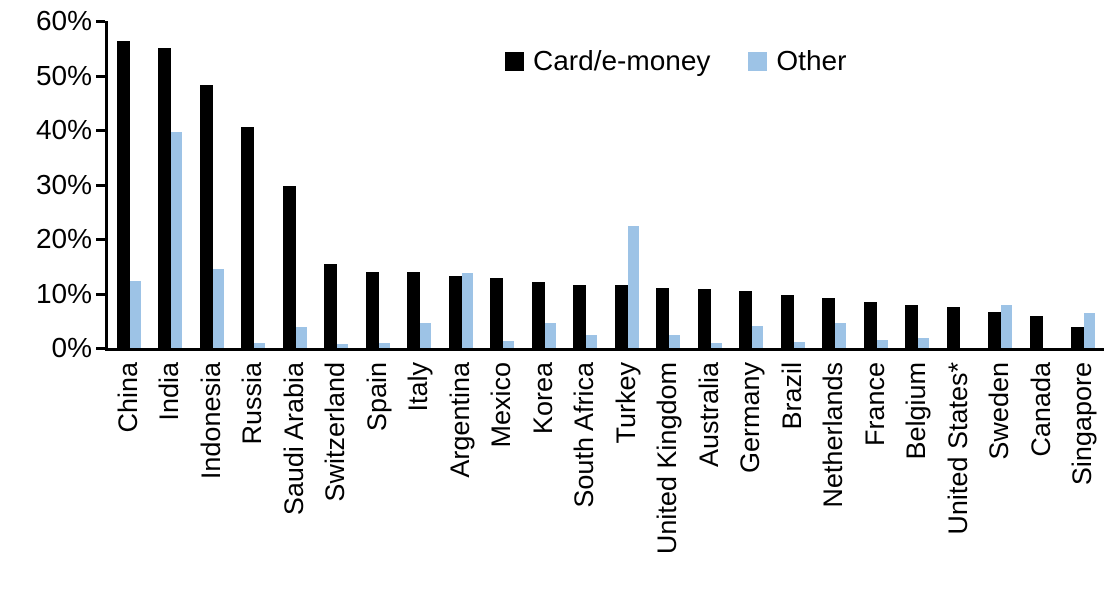 Image resolution: width=1112 pixels, height=594 pixels. I want to click on x-axis-label: Saudi Arabia, so click(293, 439).